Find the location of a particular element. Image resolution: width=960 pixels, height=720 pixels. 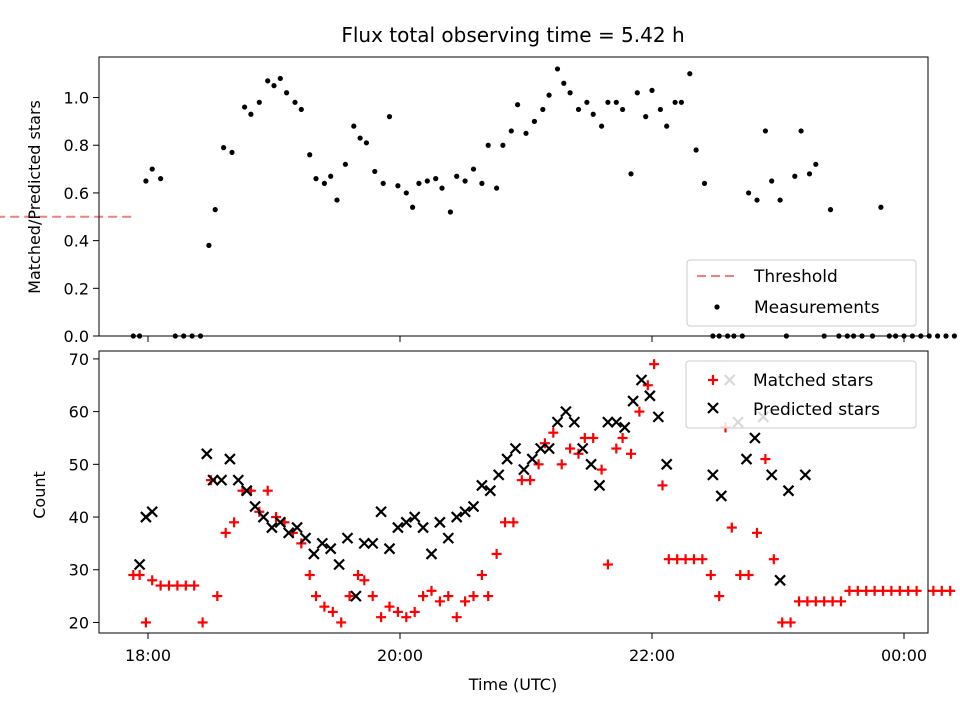

bottom-y-axis-label: Count is located at coordinates (39, 495).